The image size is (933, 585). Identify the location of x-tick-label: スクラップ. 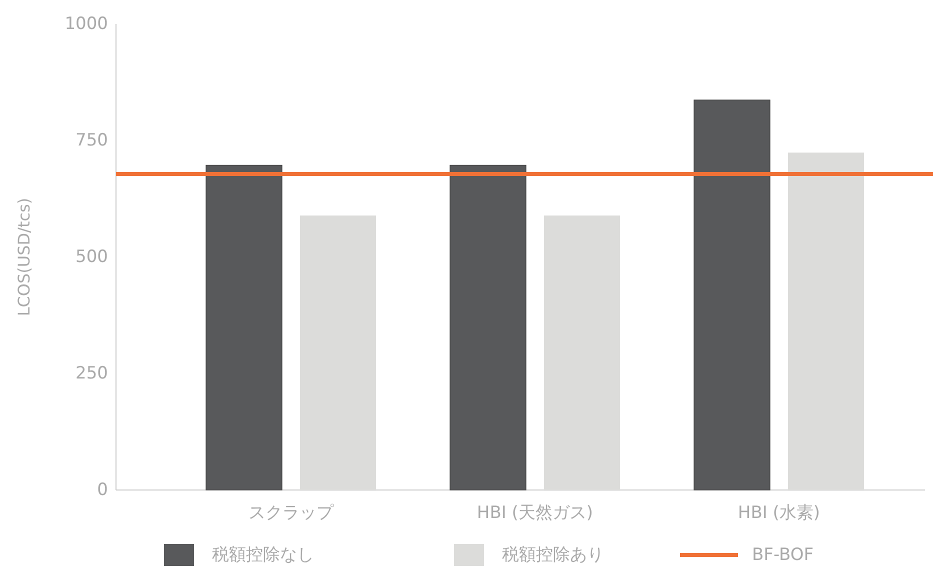
(291, 513).